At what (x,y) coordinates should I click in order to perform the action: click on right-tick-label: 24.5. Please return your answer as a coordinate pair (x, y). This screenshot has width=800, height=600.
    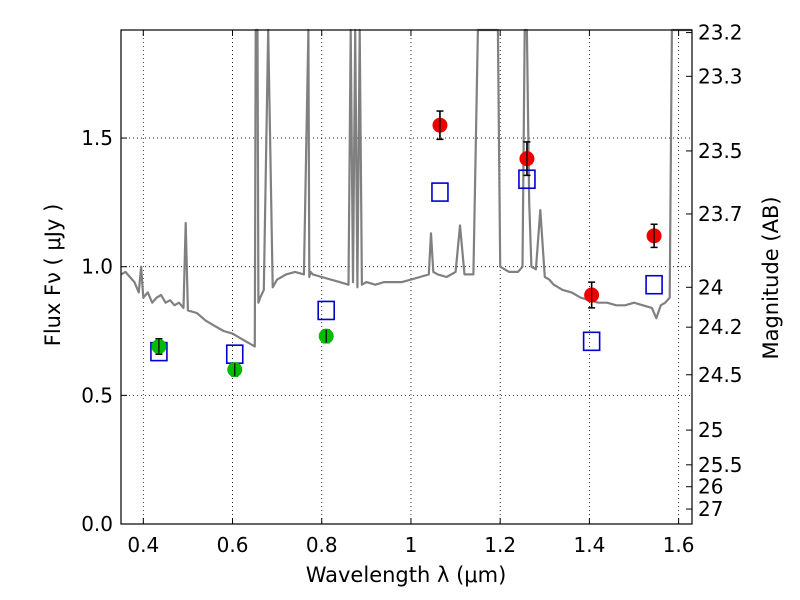
    Looking at the image, I should click on (720, 375).